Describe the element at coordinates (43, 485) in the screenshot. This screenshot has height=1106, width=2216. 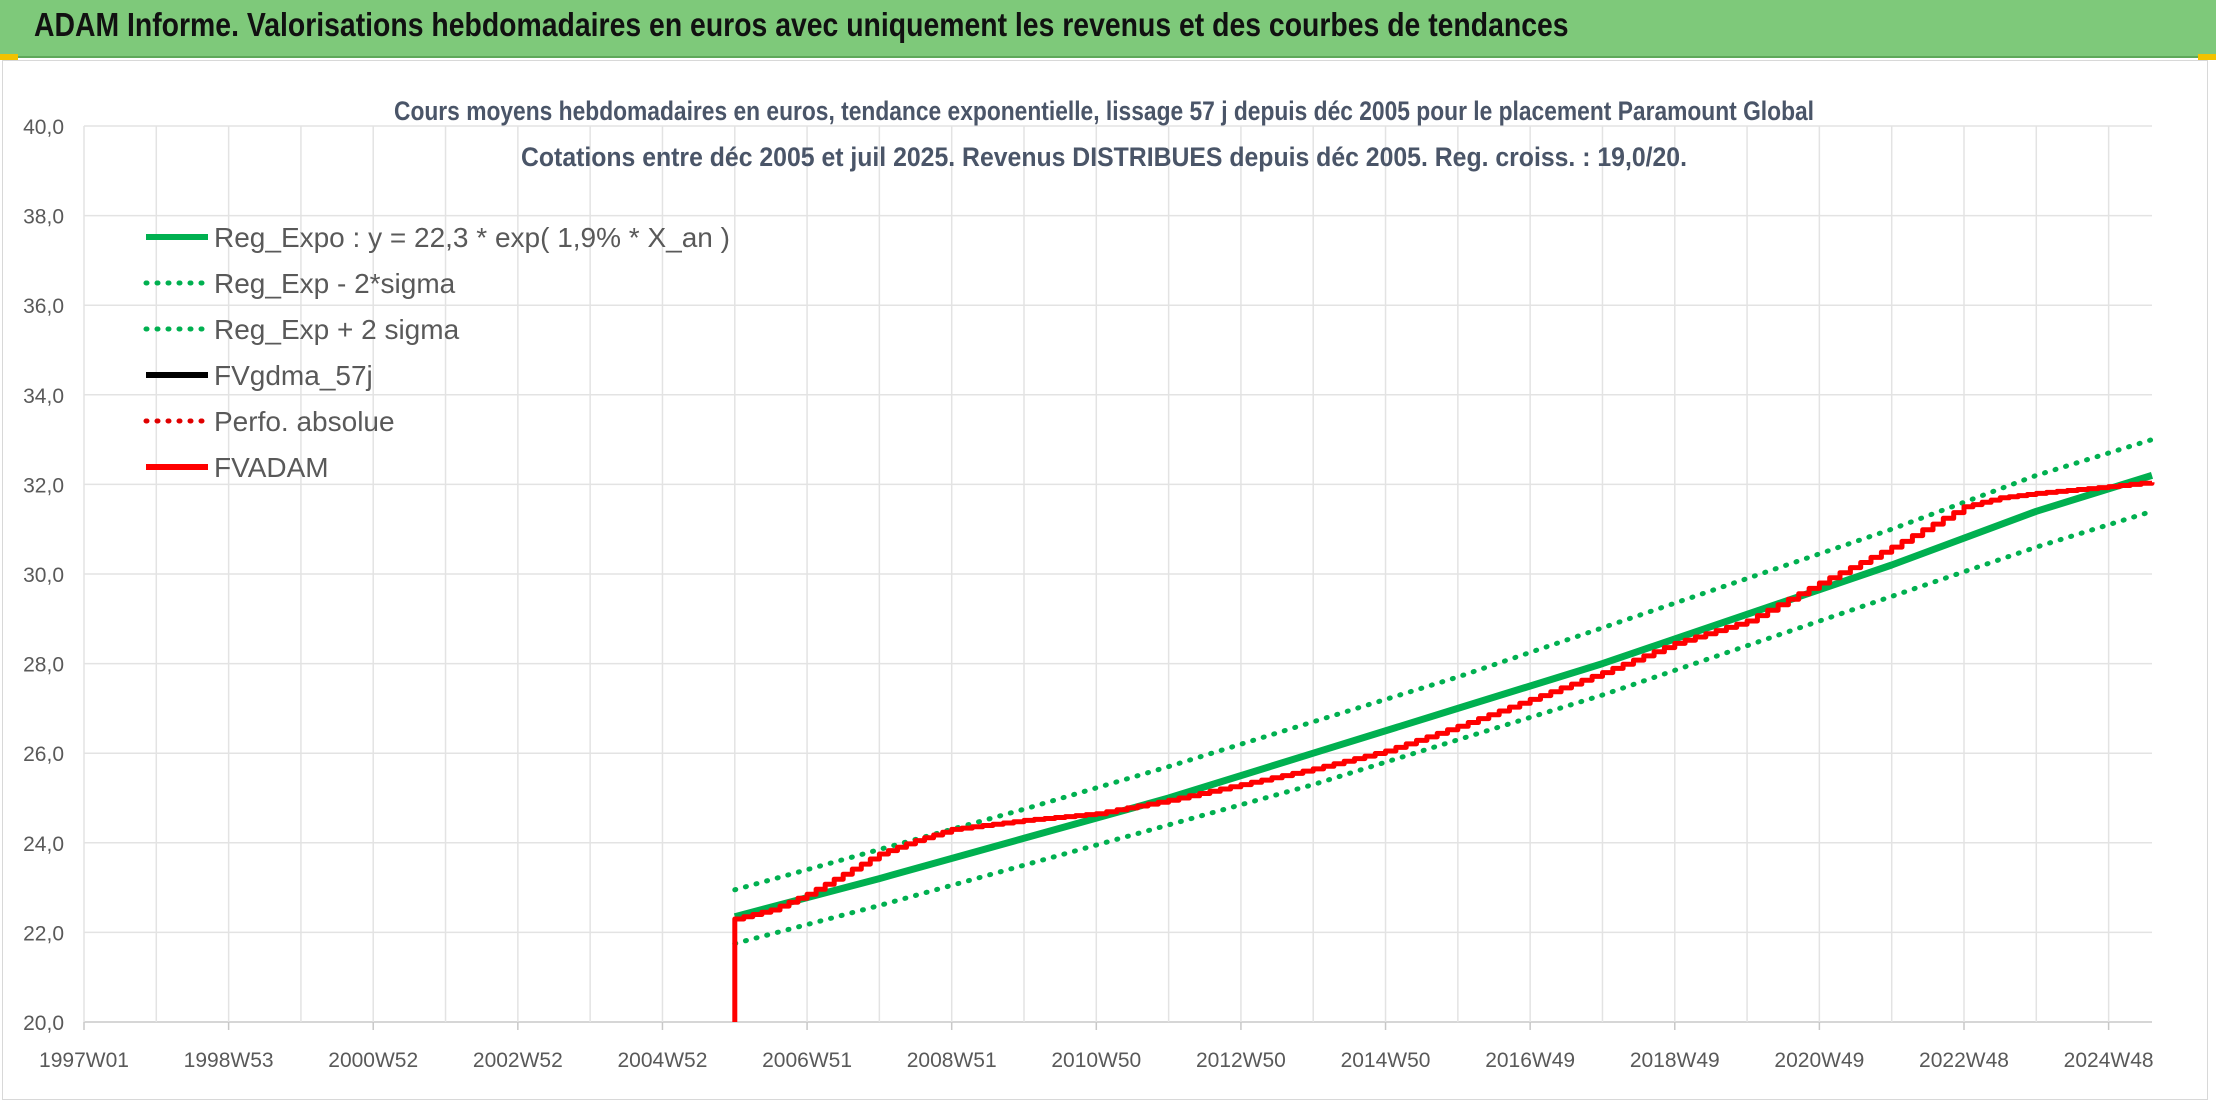
I see `y-tick-label: 32,0` at that location.